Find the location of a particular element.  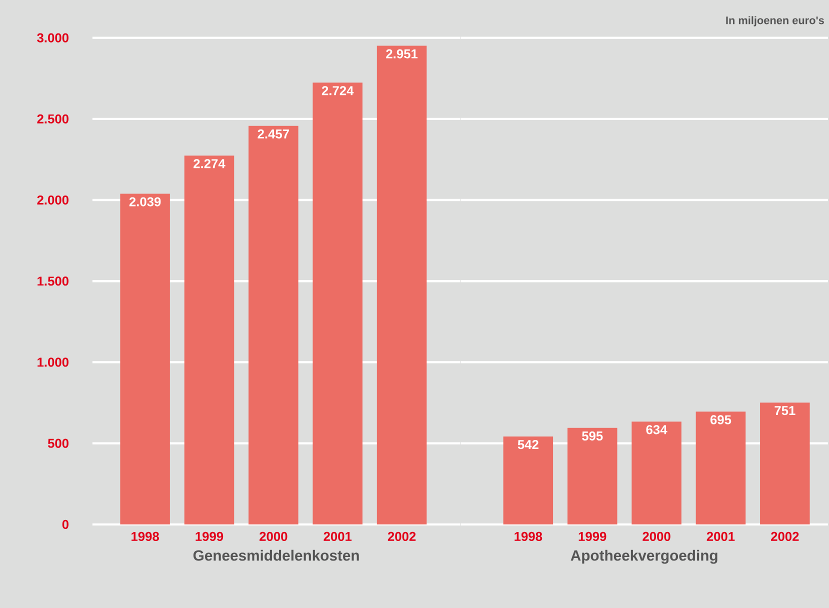

data-label: 595 is located at coordinates (592, 436).